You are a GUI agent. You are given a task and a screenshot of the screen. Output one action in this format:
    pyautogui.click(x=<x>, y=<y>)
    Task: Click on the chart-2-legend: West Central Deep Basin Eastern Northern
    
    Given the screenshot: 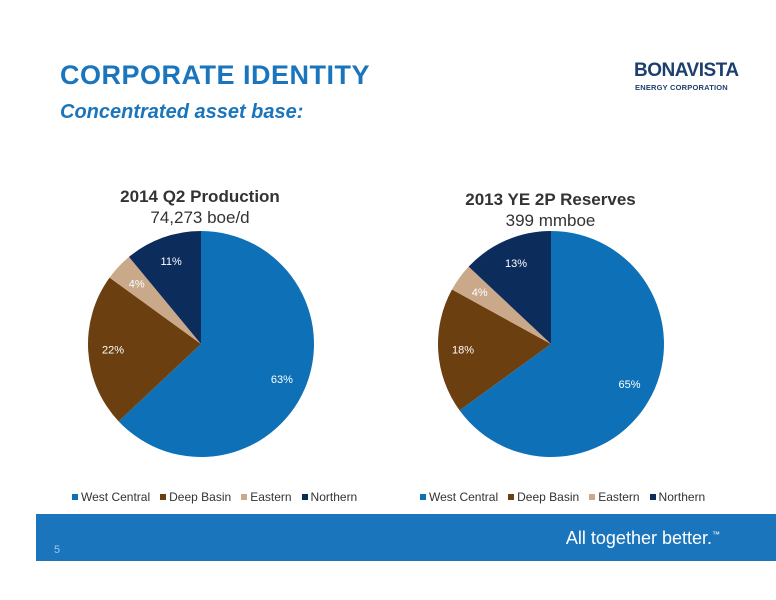 What is the action you would take?
    pyautogui.click(x=562, y=497)
    